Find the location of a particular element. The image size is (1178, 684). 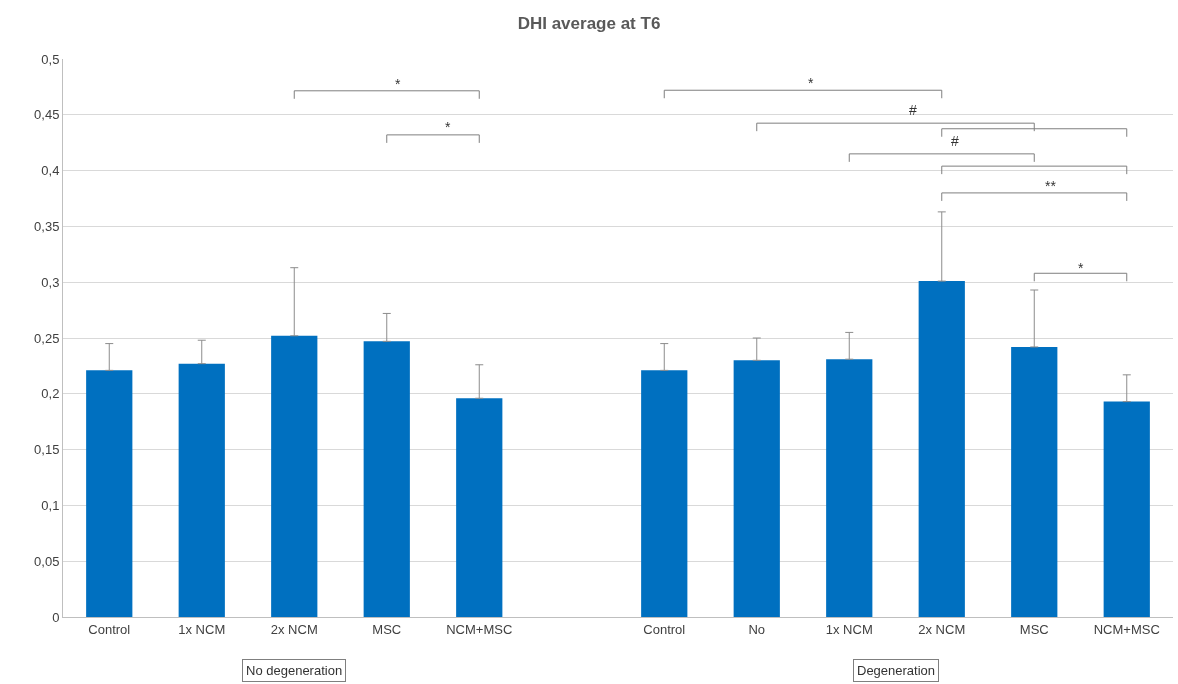

y-tick-label: 0,3 is located at coordinates (50, 282).